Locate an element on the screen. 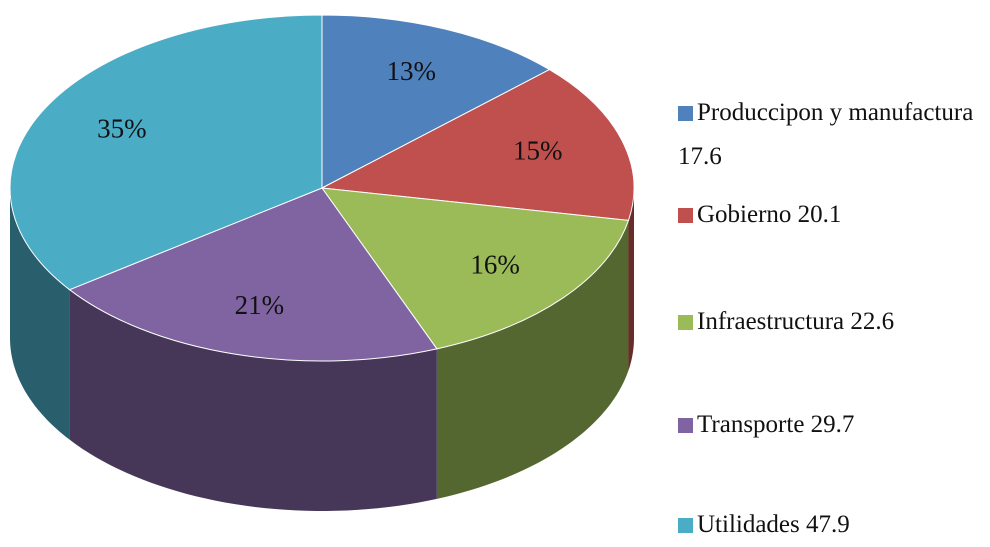 This screenshot has width=990, height=547. legend-entry: Infraestructura 22.6 is located at coordinates (830, 322).